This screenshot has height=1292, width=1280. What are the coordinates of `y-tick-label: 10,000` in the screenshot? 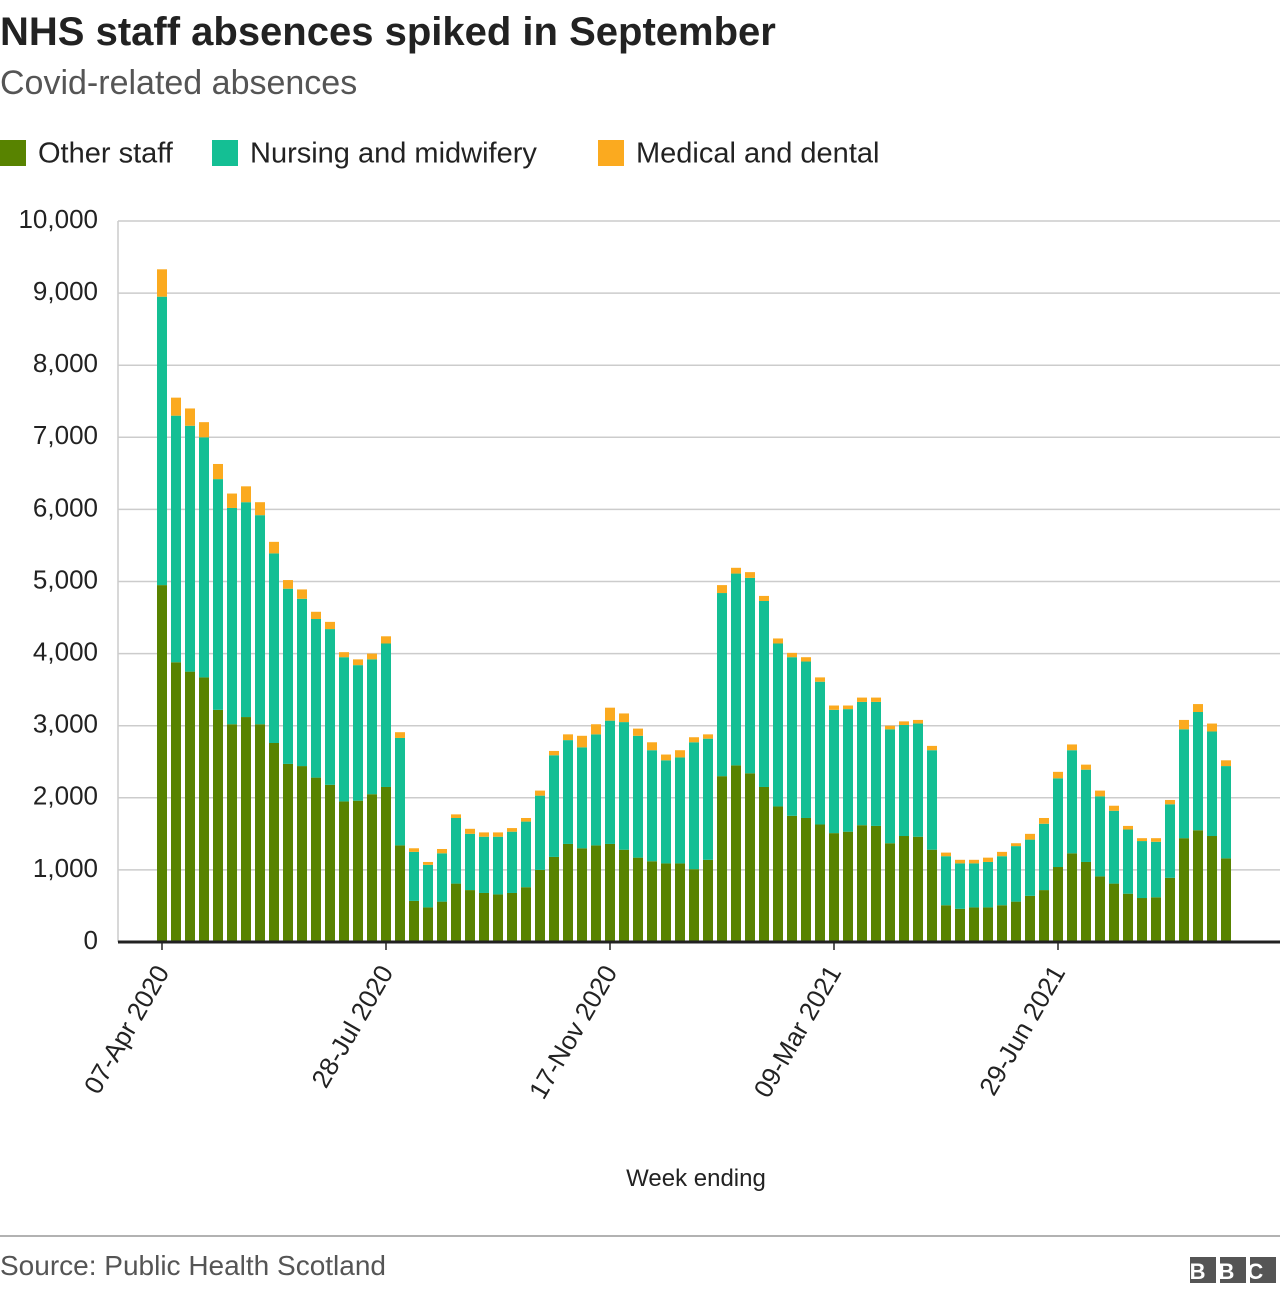 It's located at (58, 219).